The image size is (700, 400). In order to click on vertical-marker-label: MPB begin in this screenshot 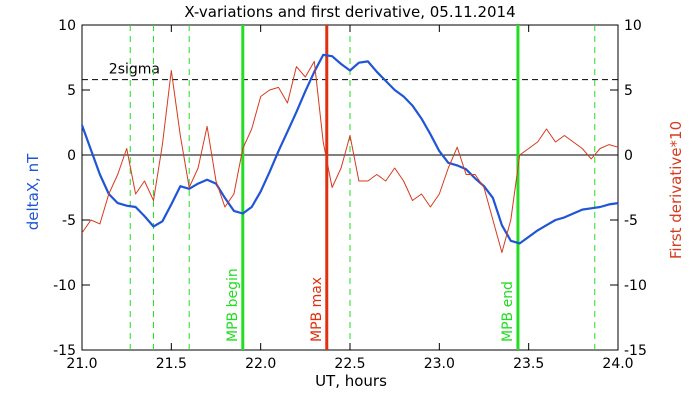, I will do `click(233, 305)`.